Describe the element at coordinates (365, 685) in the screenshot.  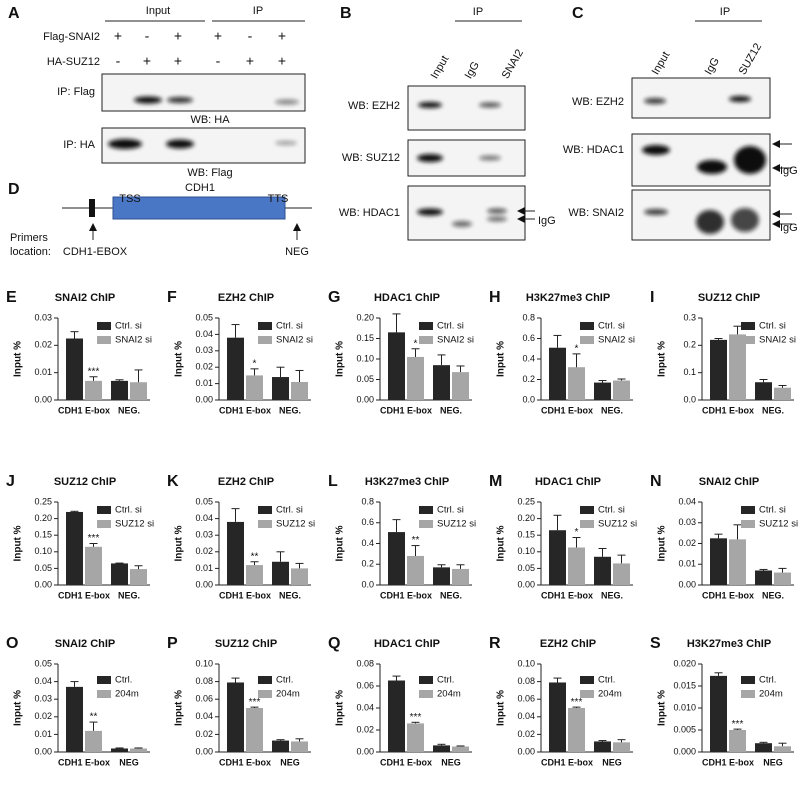
I see `y-tick-label: 0.06` at that location.